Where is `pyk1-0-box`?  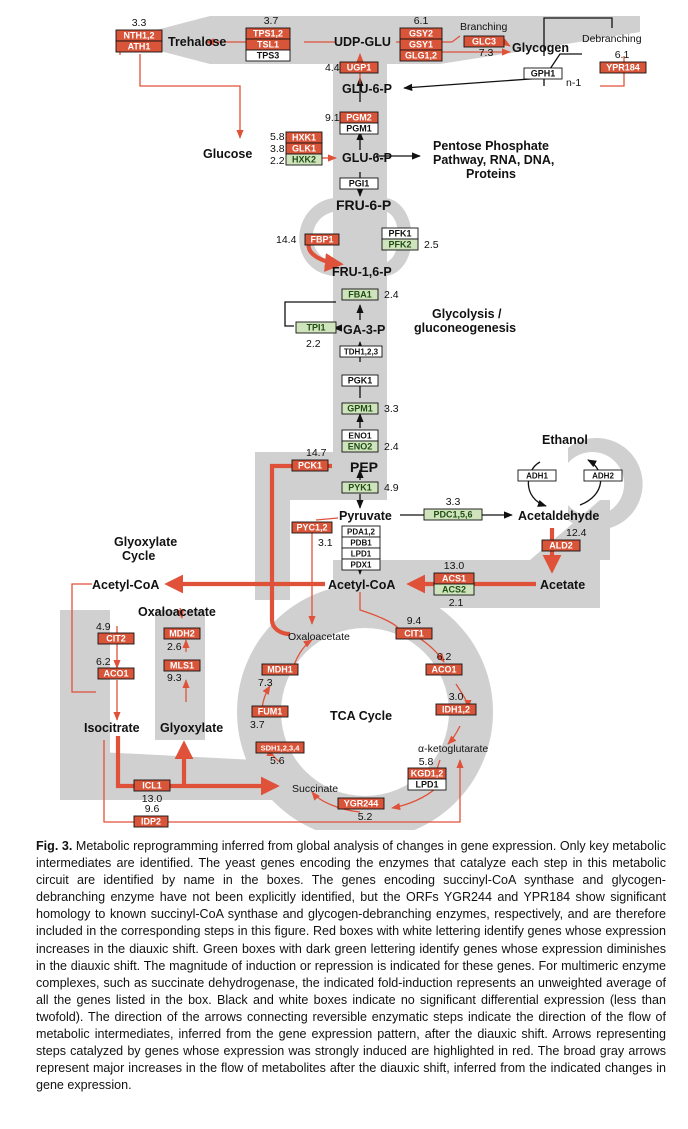 pyk1-0-box is located at coordinates (360, 487).